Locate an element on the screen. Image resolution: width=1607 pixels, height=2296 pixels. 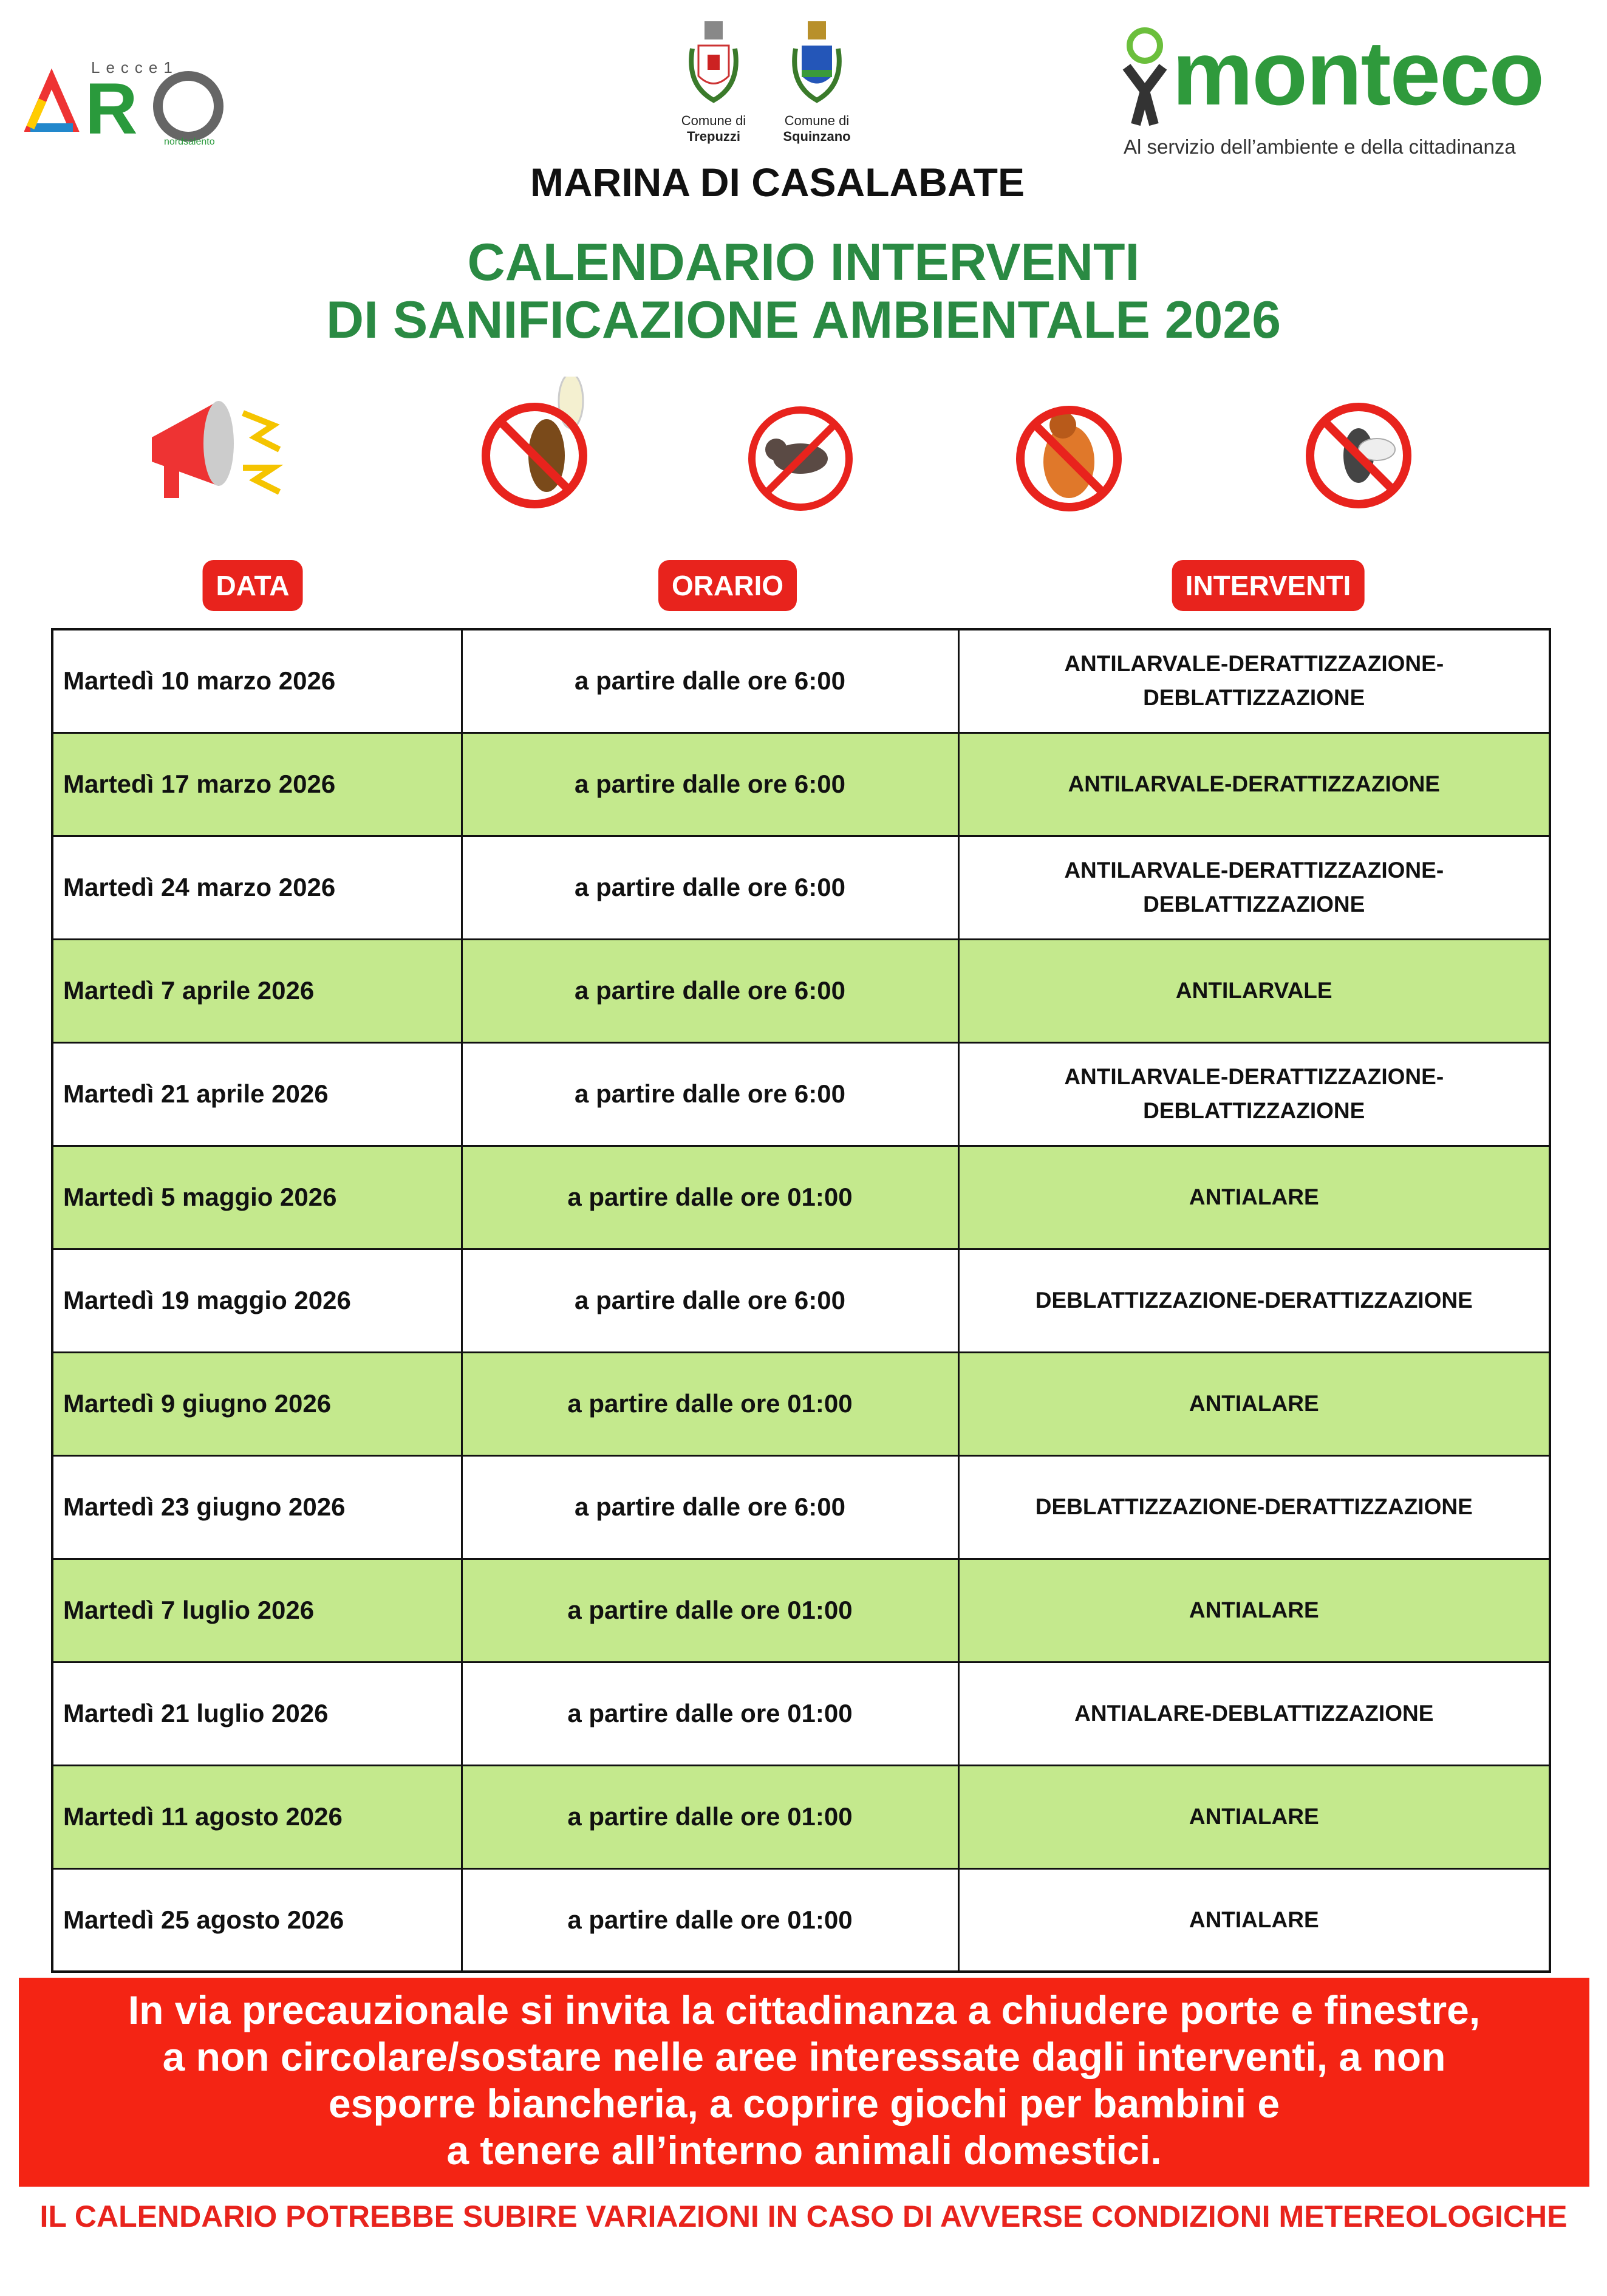
column-header-interventi: INTERVENTI is located at coordinates (1268, 585).